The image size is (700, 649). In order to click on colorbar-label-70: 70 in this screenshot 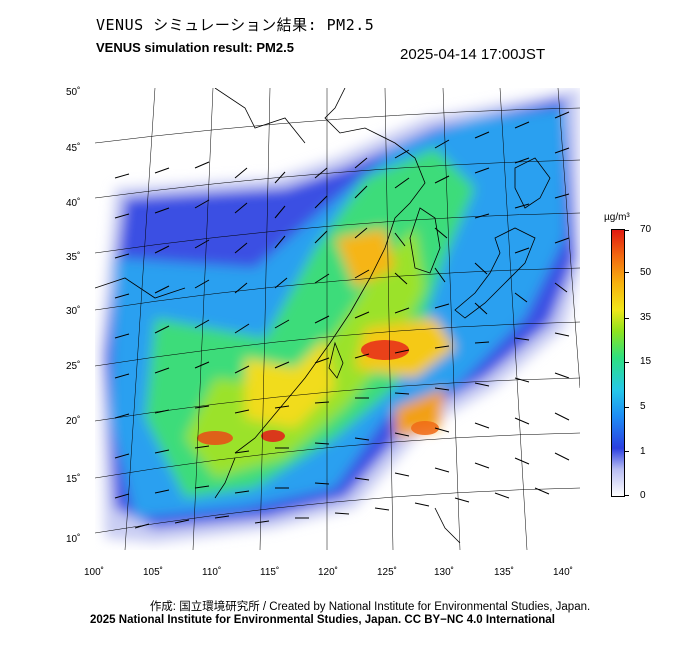, I will do `click(646, 229)`.